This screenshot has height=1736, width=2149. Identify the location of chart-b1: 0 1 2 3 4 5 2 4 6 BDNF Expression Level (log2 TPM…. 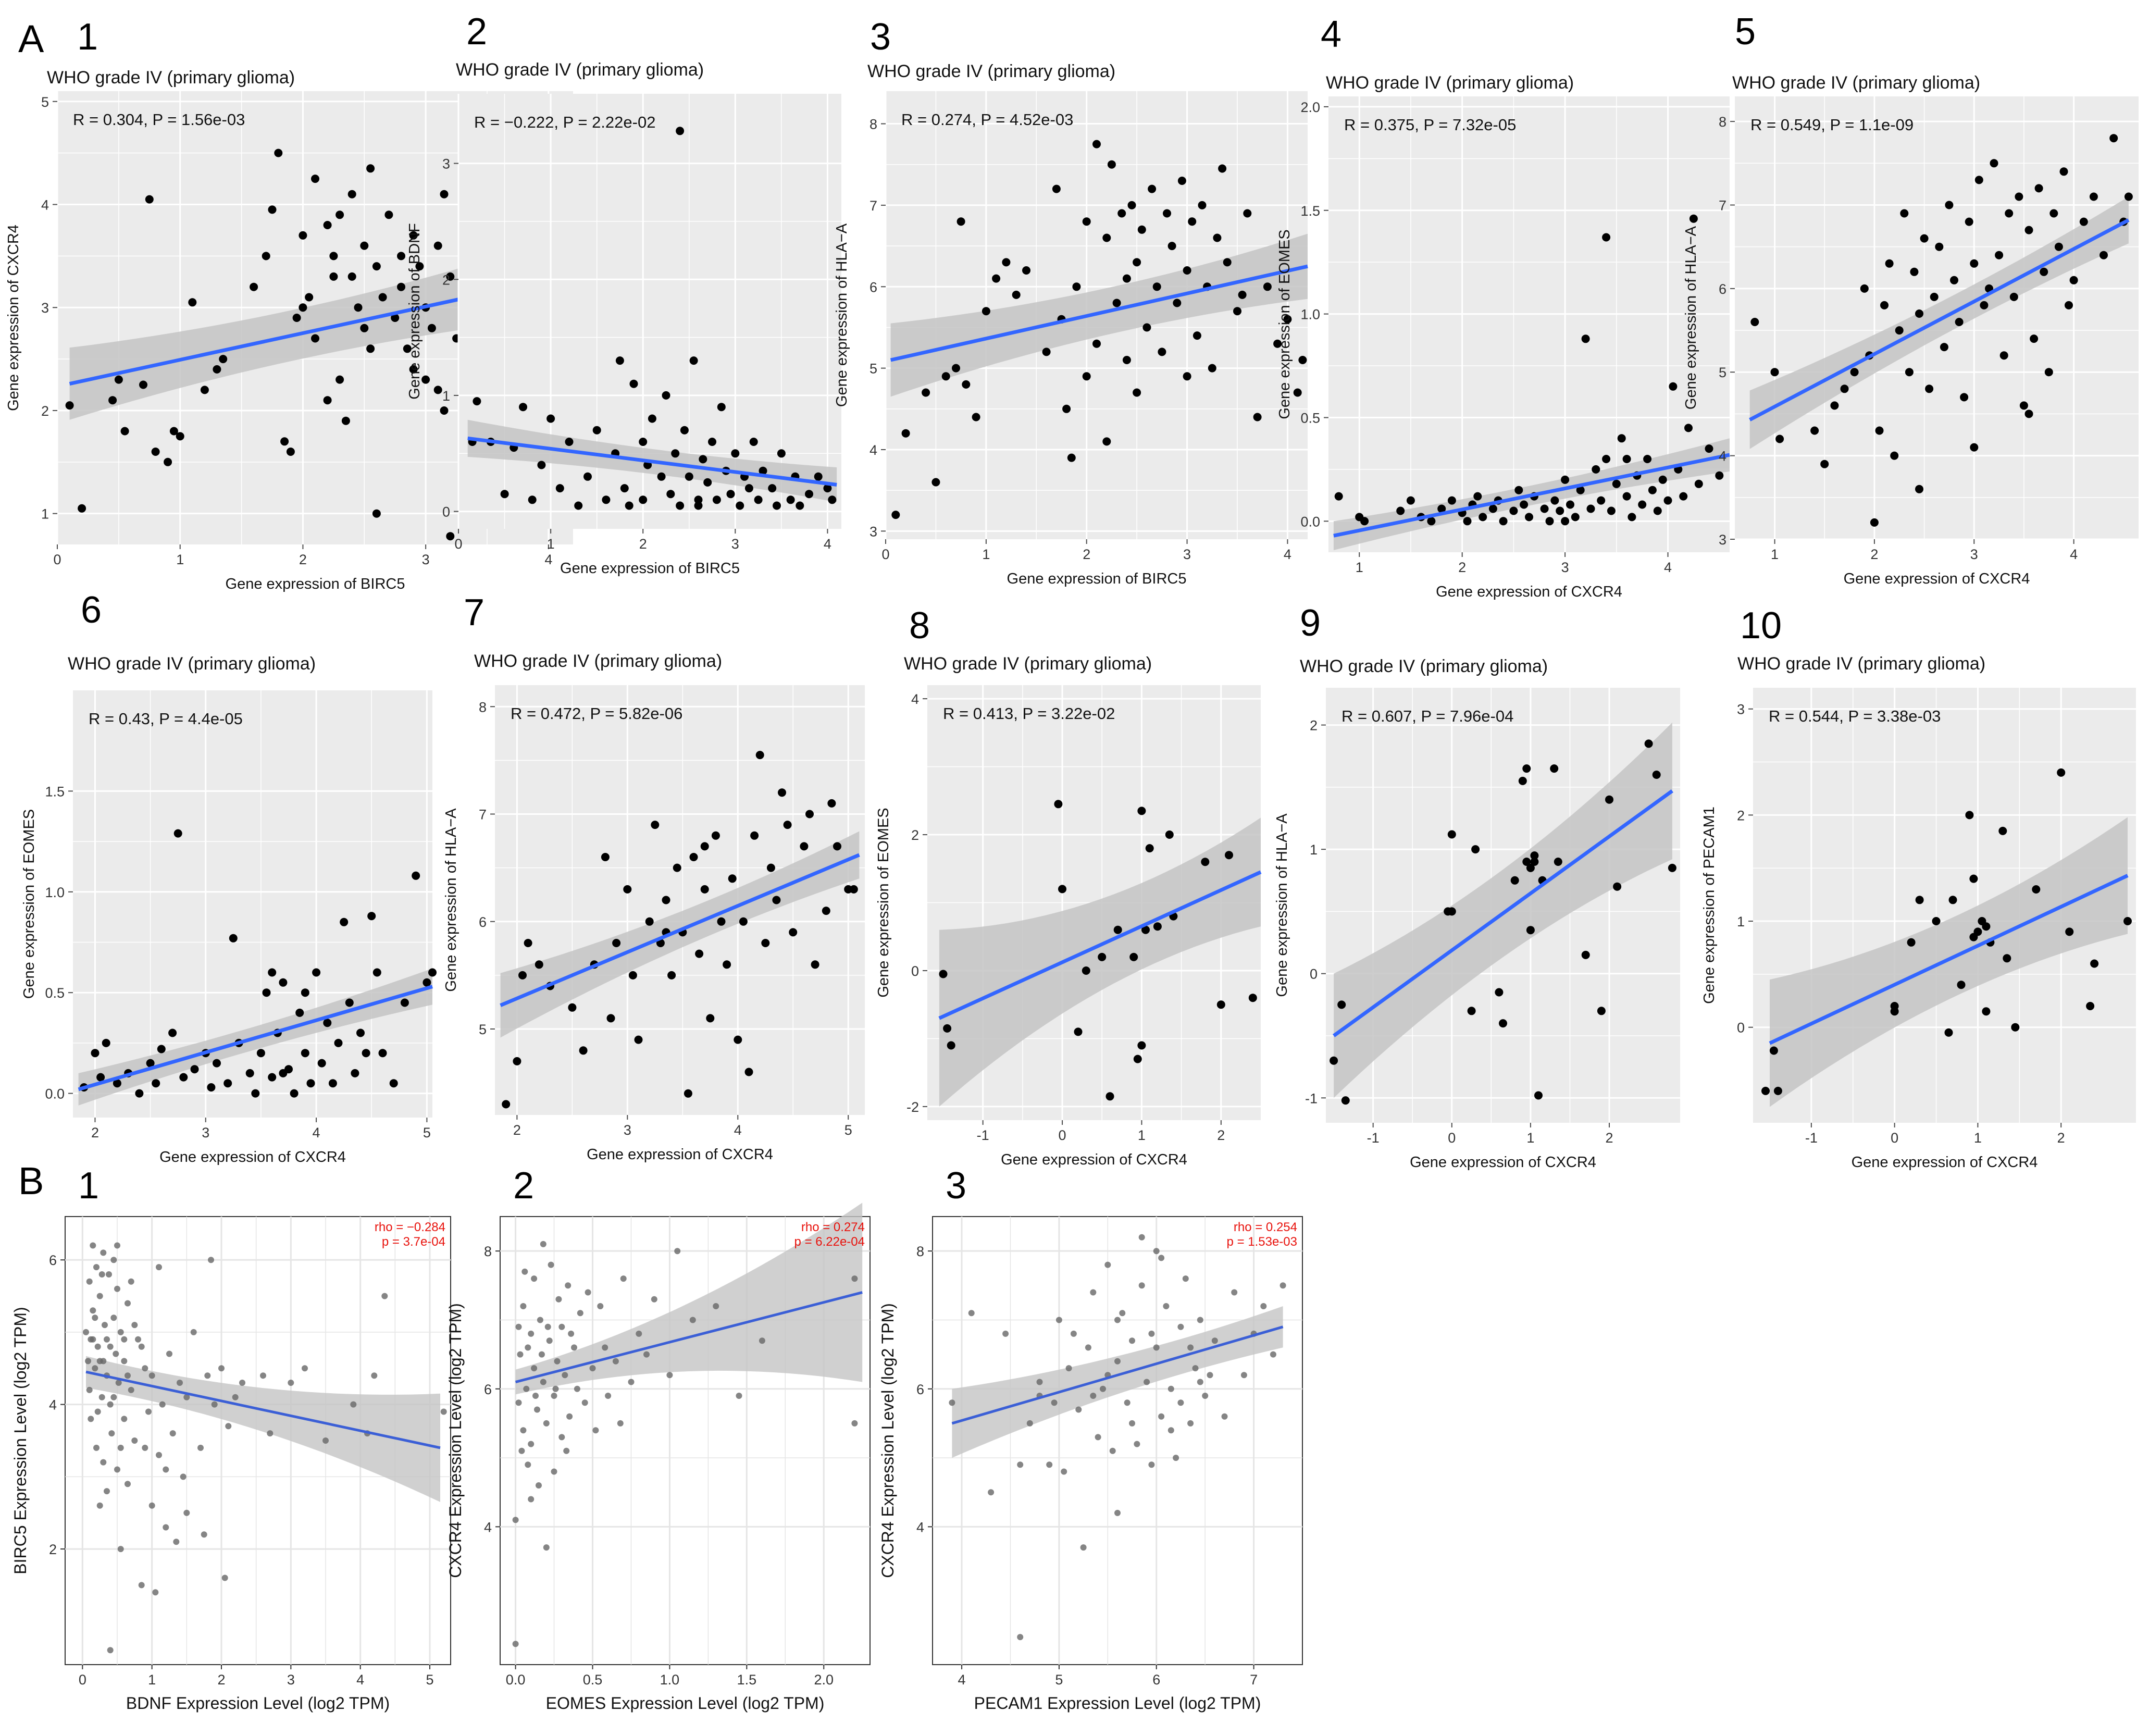
(231, 1439).